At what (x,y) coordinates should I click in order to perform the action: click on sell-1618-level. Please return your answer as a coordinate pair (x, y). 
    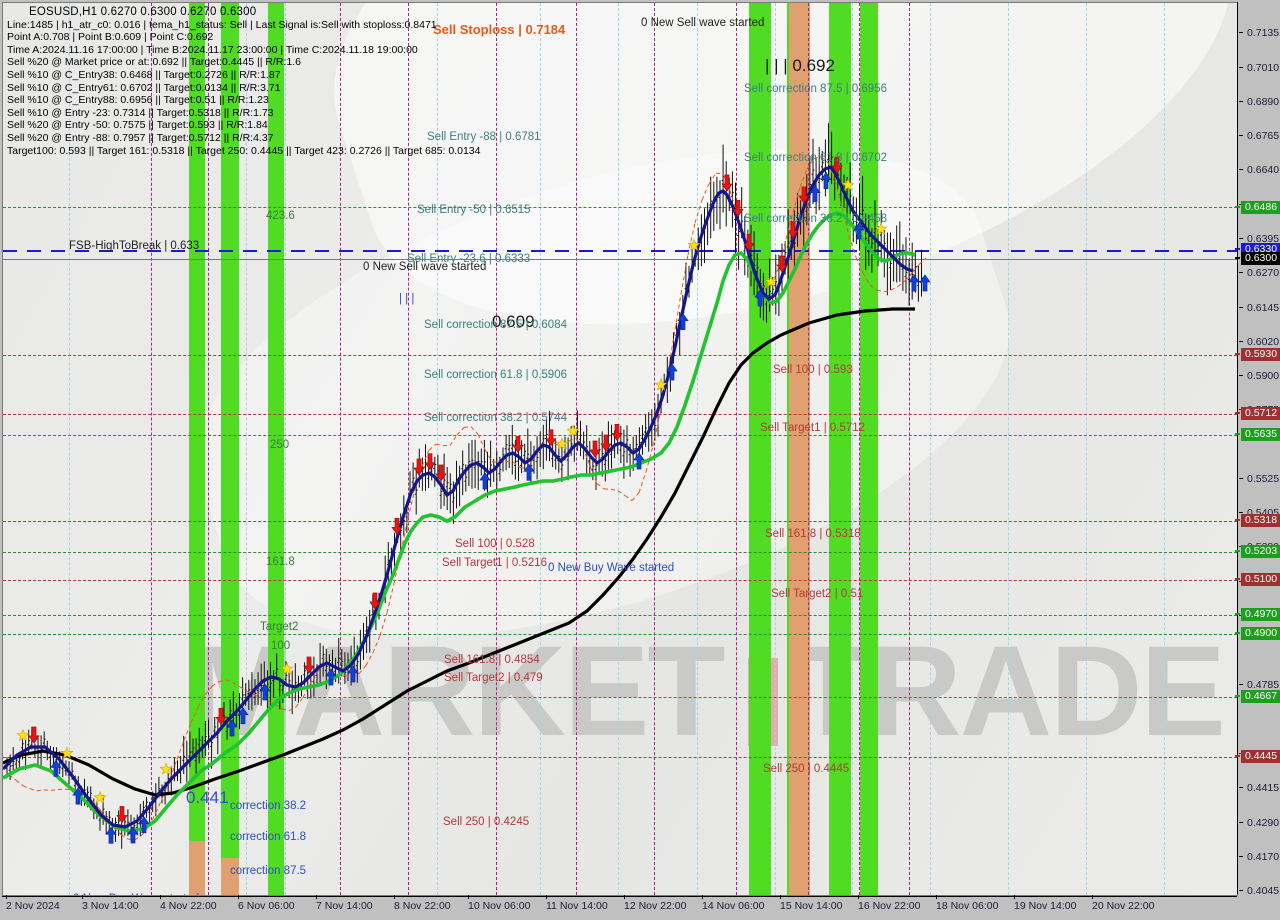
    Looking at the image, I should click on (620, 521).